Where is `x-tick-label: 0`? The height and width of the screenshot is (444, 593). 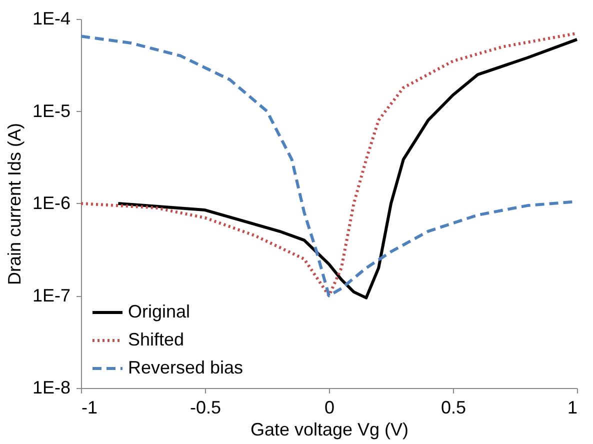
x-tick-label: 0 is located at coordinates (329, 408).